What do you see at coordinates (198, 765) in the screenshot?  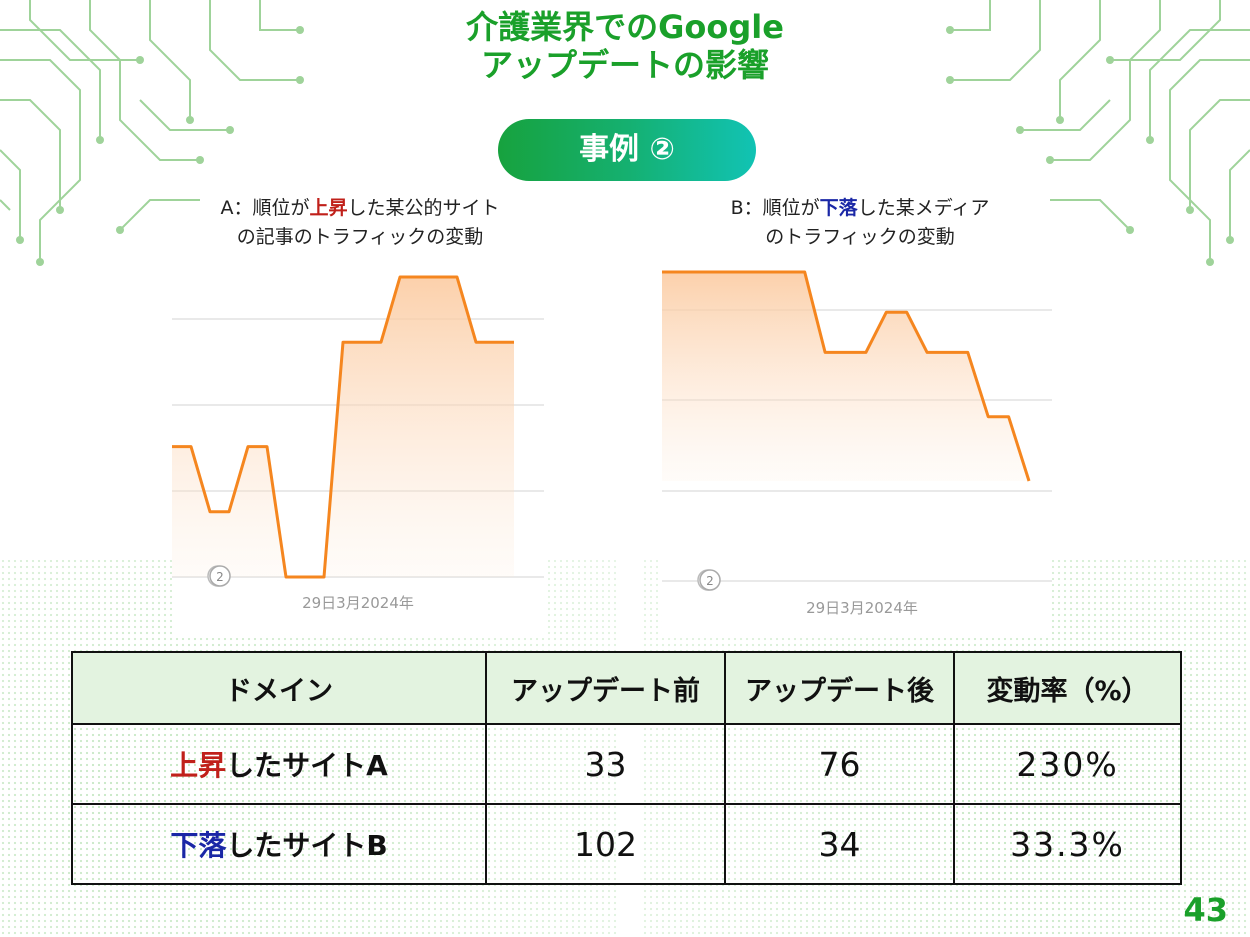 I see `row-label-highlight: 上昇` at bounding box center [198, 765].